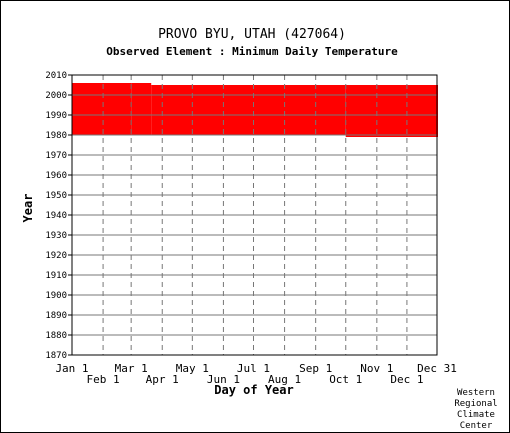  What do you see at coordinates (56, 256) in the screenshot?
I see `y-tick-label: 1920` at bounding box center [56, 256].